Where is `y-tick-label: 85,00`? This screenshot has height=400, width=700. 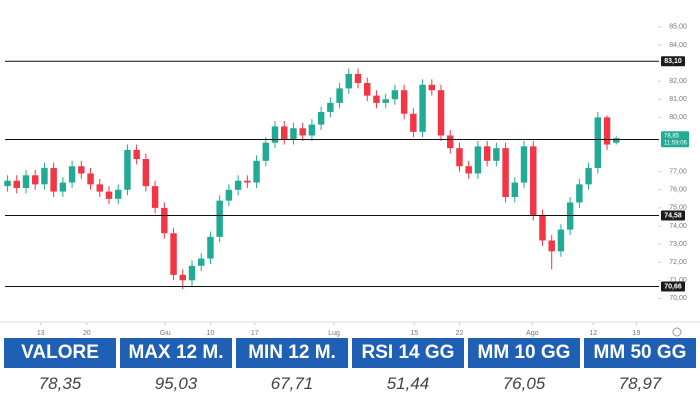
y-tick-label: 85,00 is located at coordinates (678, 27).